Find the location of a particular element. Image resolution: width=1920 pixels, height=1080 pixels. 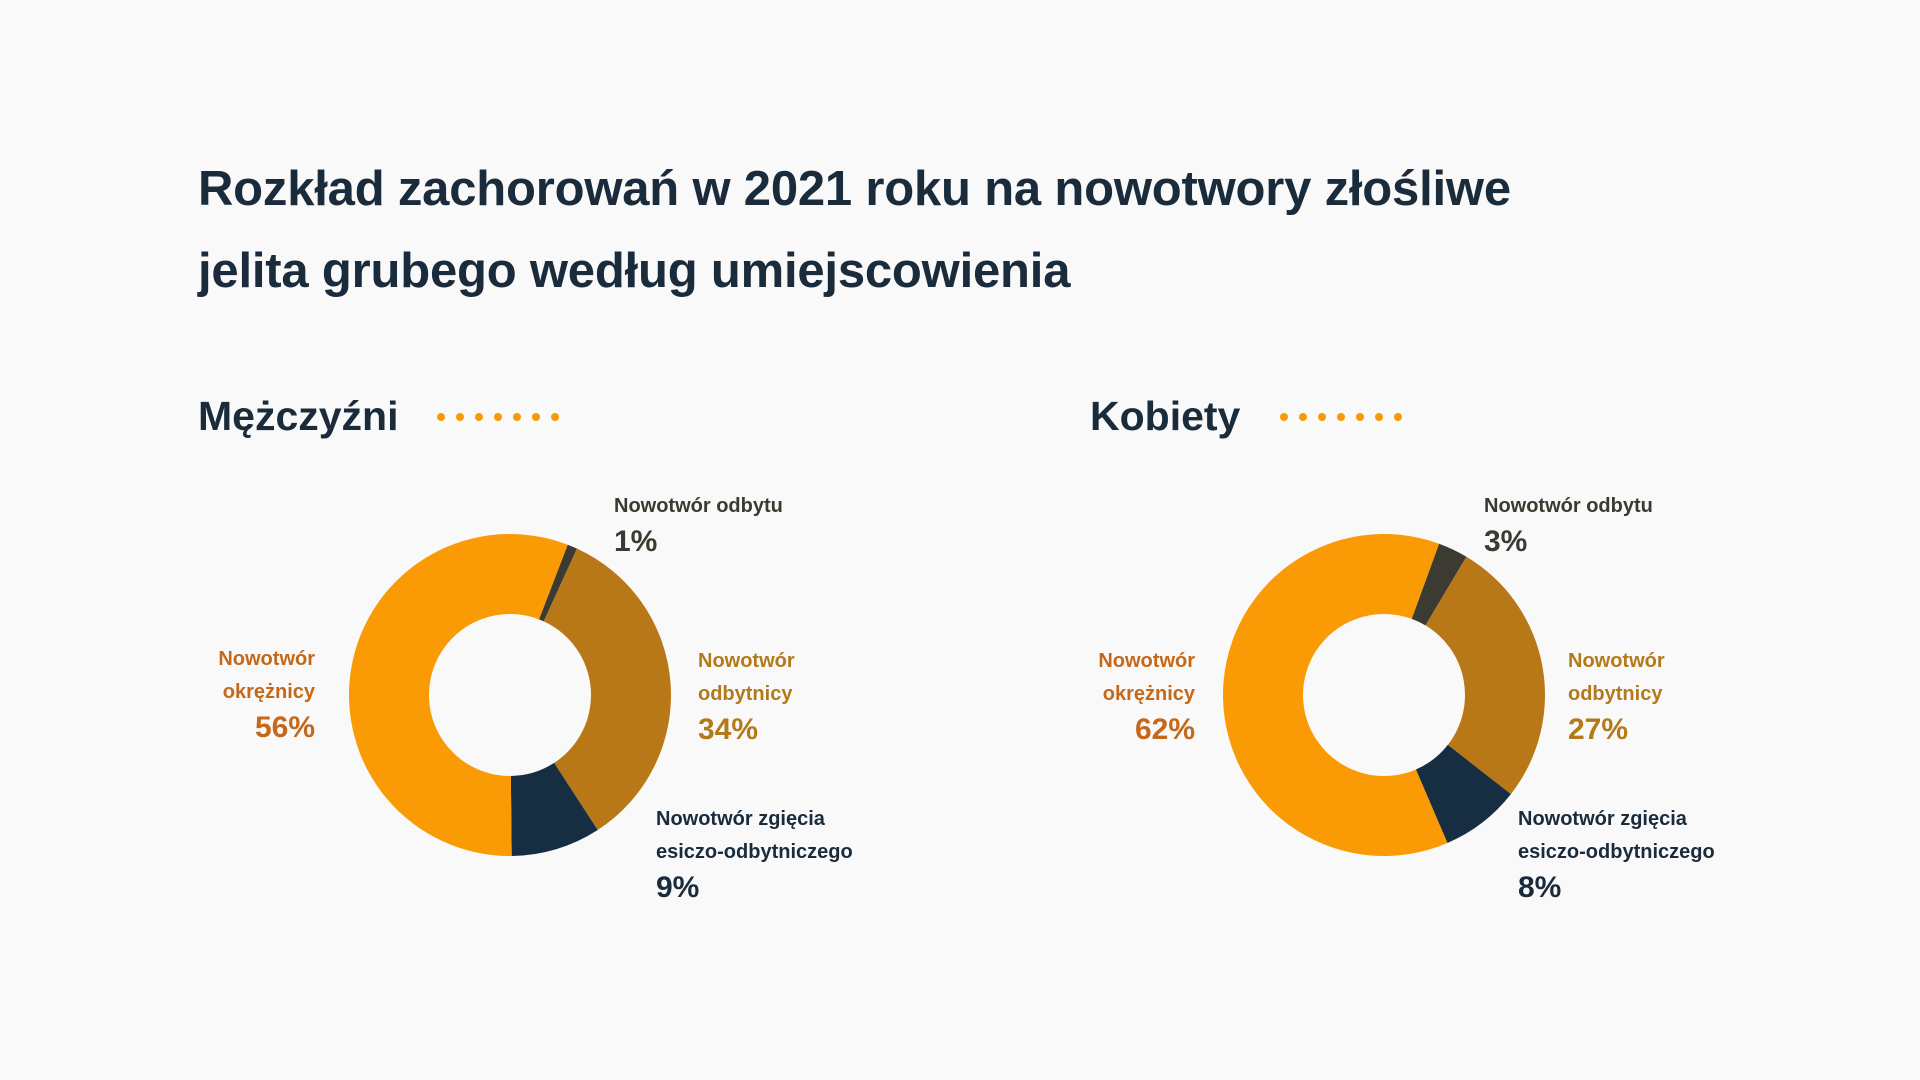

label-men-odbytu: Nowotwór odbytu 1% is located at coordinates (698, 525).